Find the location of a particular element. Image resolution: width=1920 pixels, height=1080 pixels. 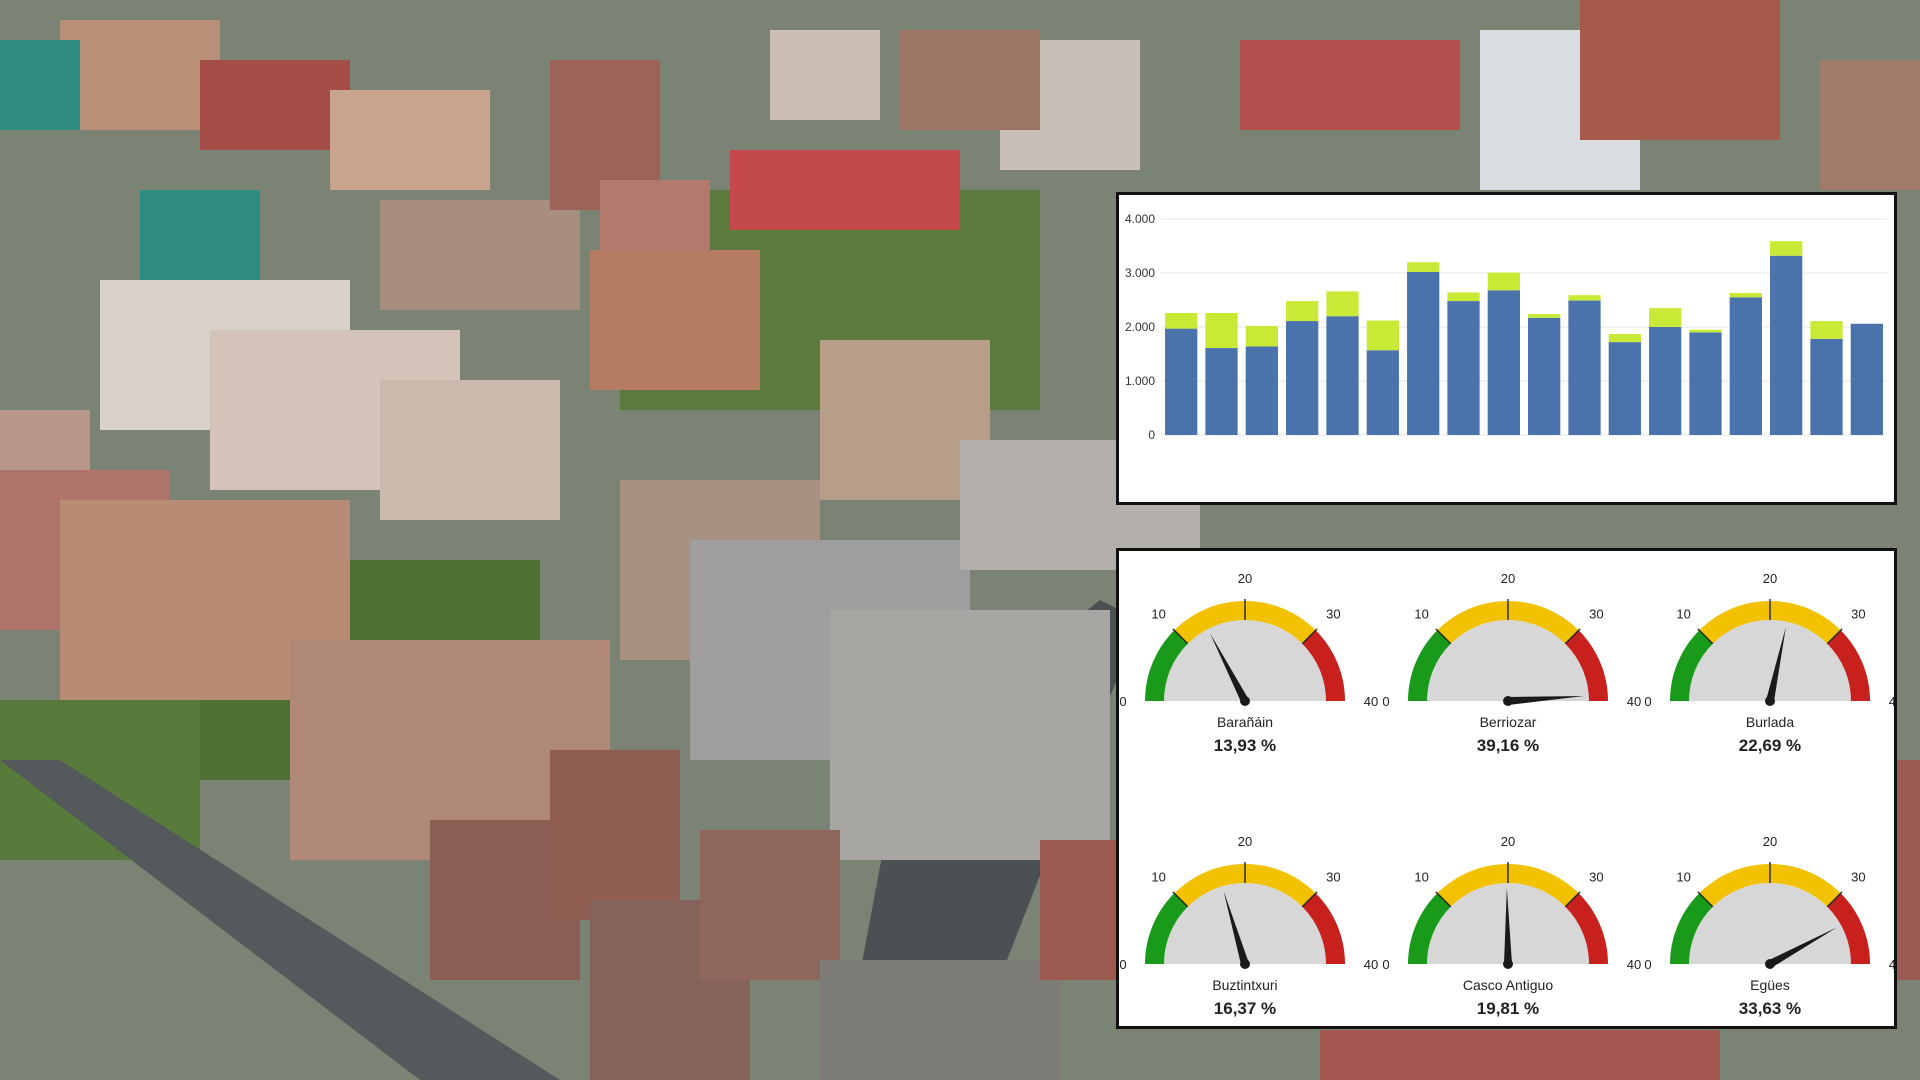

gauge: 0 10 20 30 40 Buztintxuri 16,37 % is located at coordinates (1248, 926).